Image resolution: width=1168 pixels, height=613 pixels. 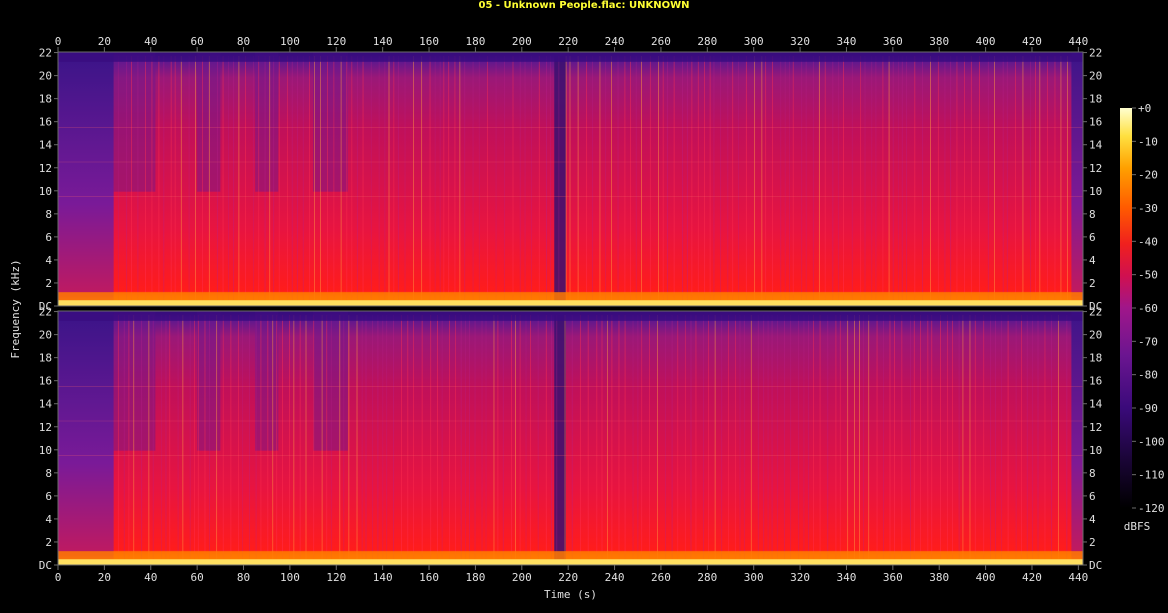 I want to click on chart-title: 05 - Unknown People.flac: UNKNOWN, so click(x=584, y=5).